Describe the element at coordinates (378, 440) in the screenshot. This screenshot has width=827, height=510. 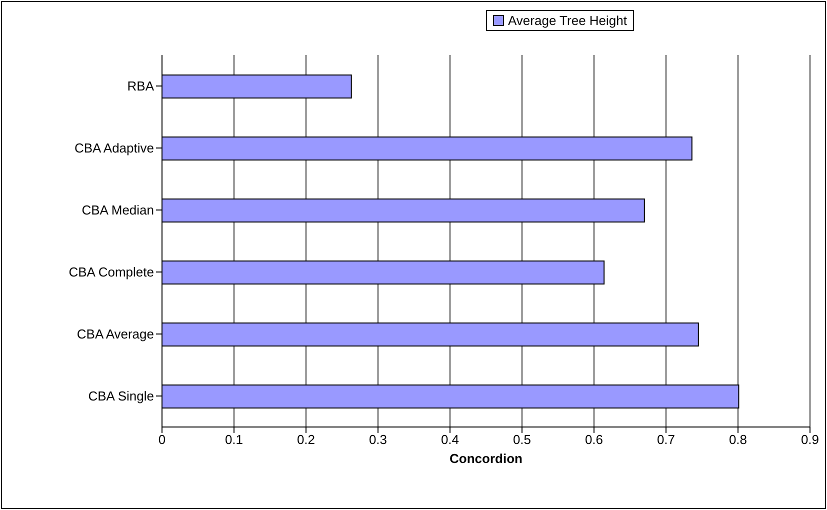
I see `x-tick-label: 0.3` at that location.